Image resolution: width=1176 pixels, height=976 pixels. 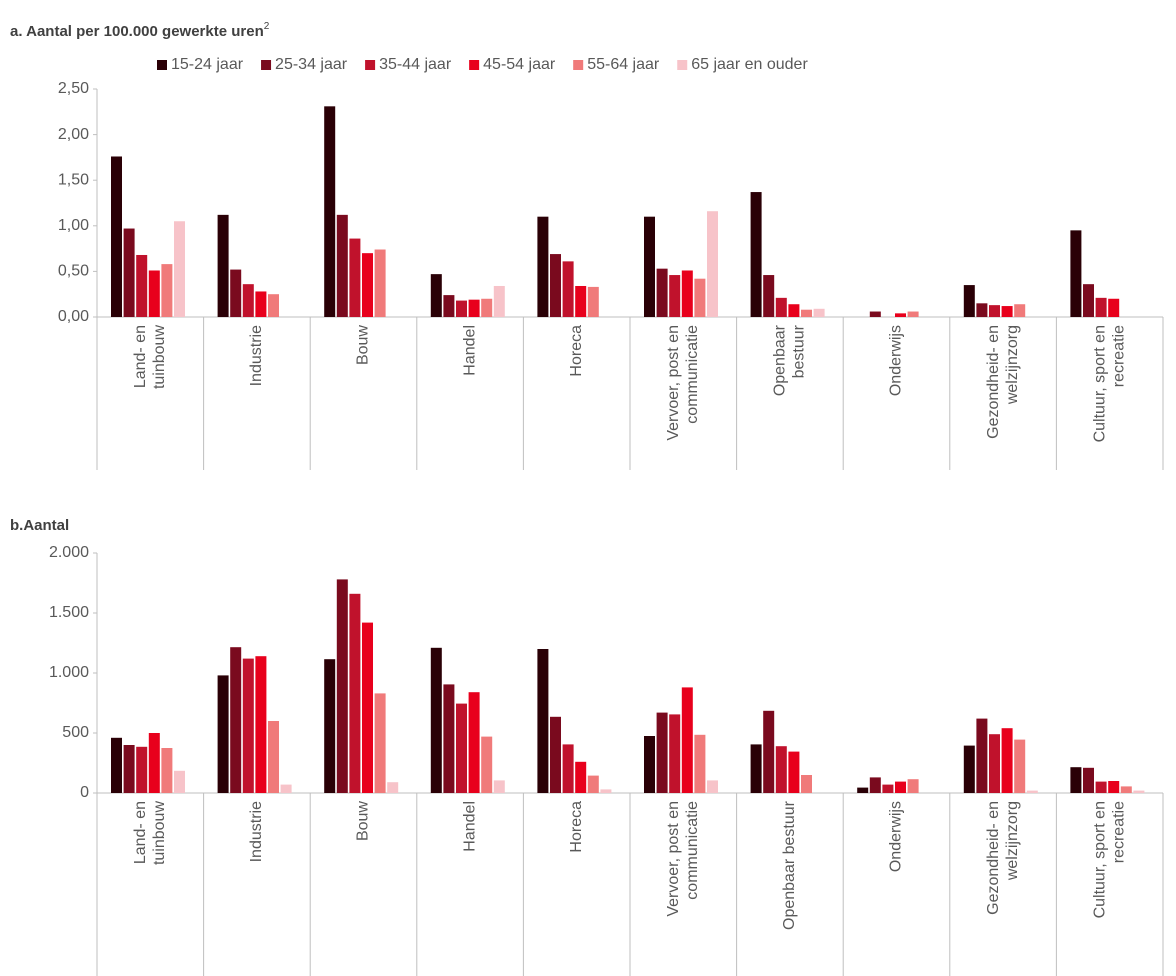 What do you see at coordinates (363, 821) in the screenshot?
I see `x-tick-label: Bouw` at bounding box center [363, 821].